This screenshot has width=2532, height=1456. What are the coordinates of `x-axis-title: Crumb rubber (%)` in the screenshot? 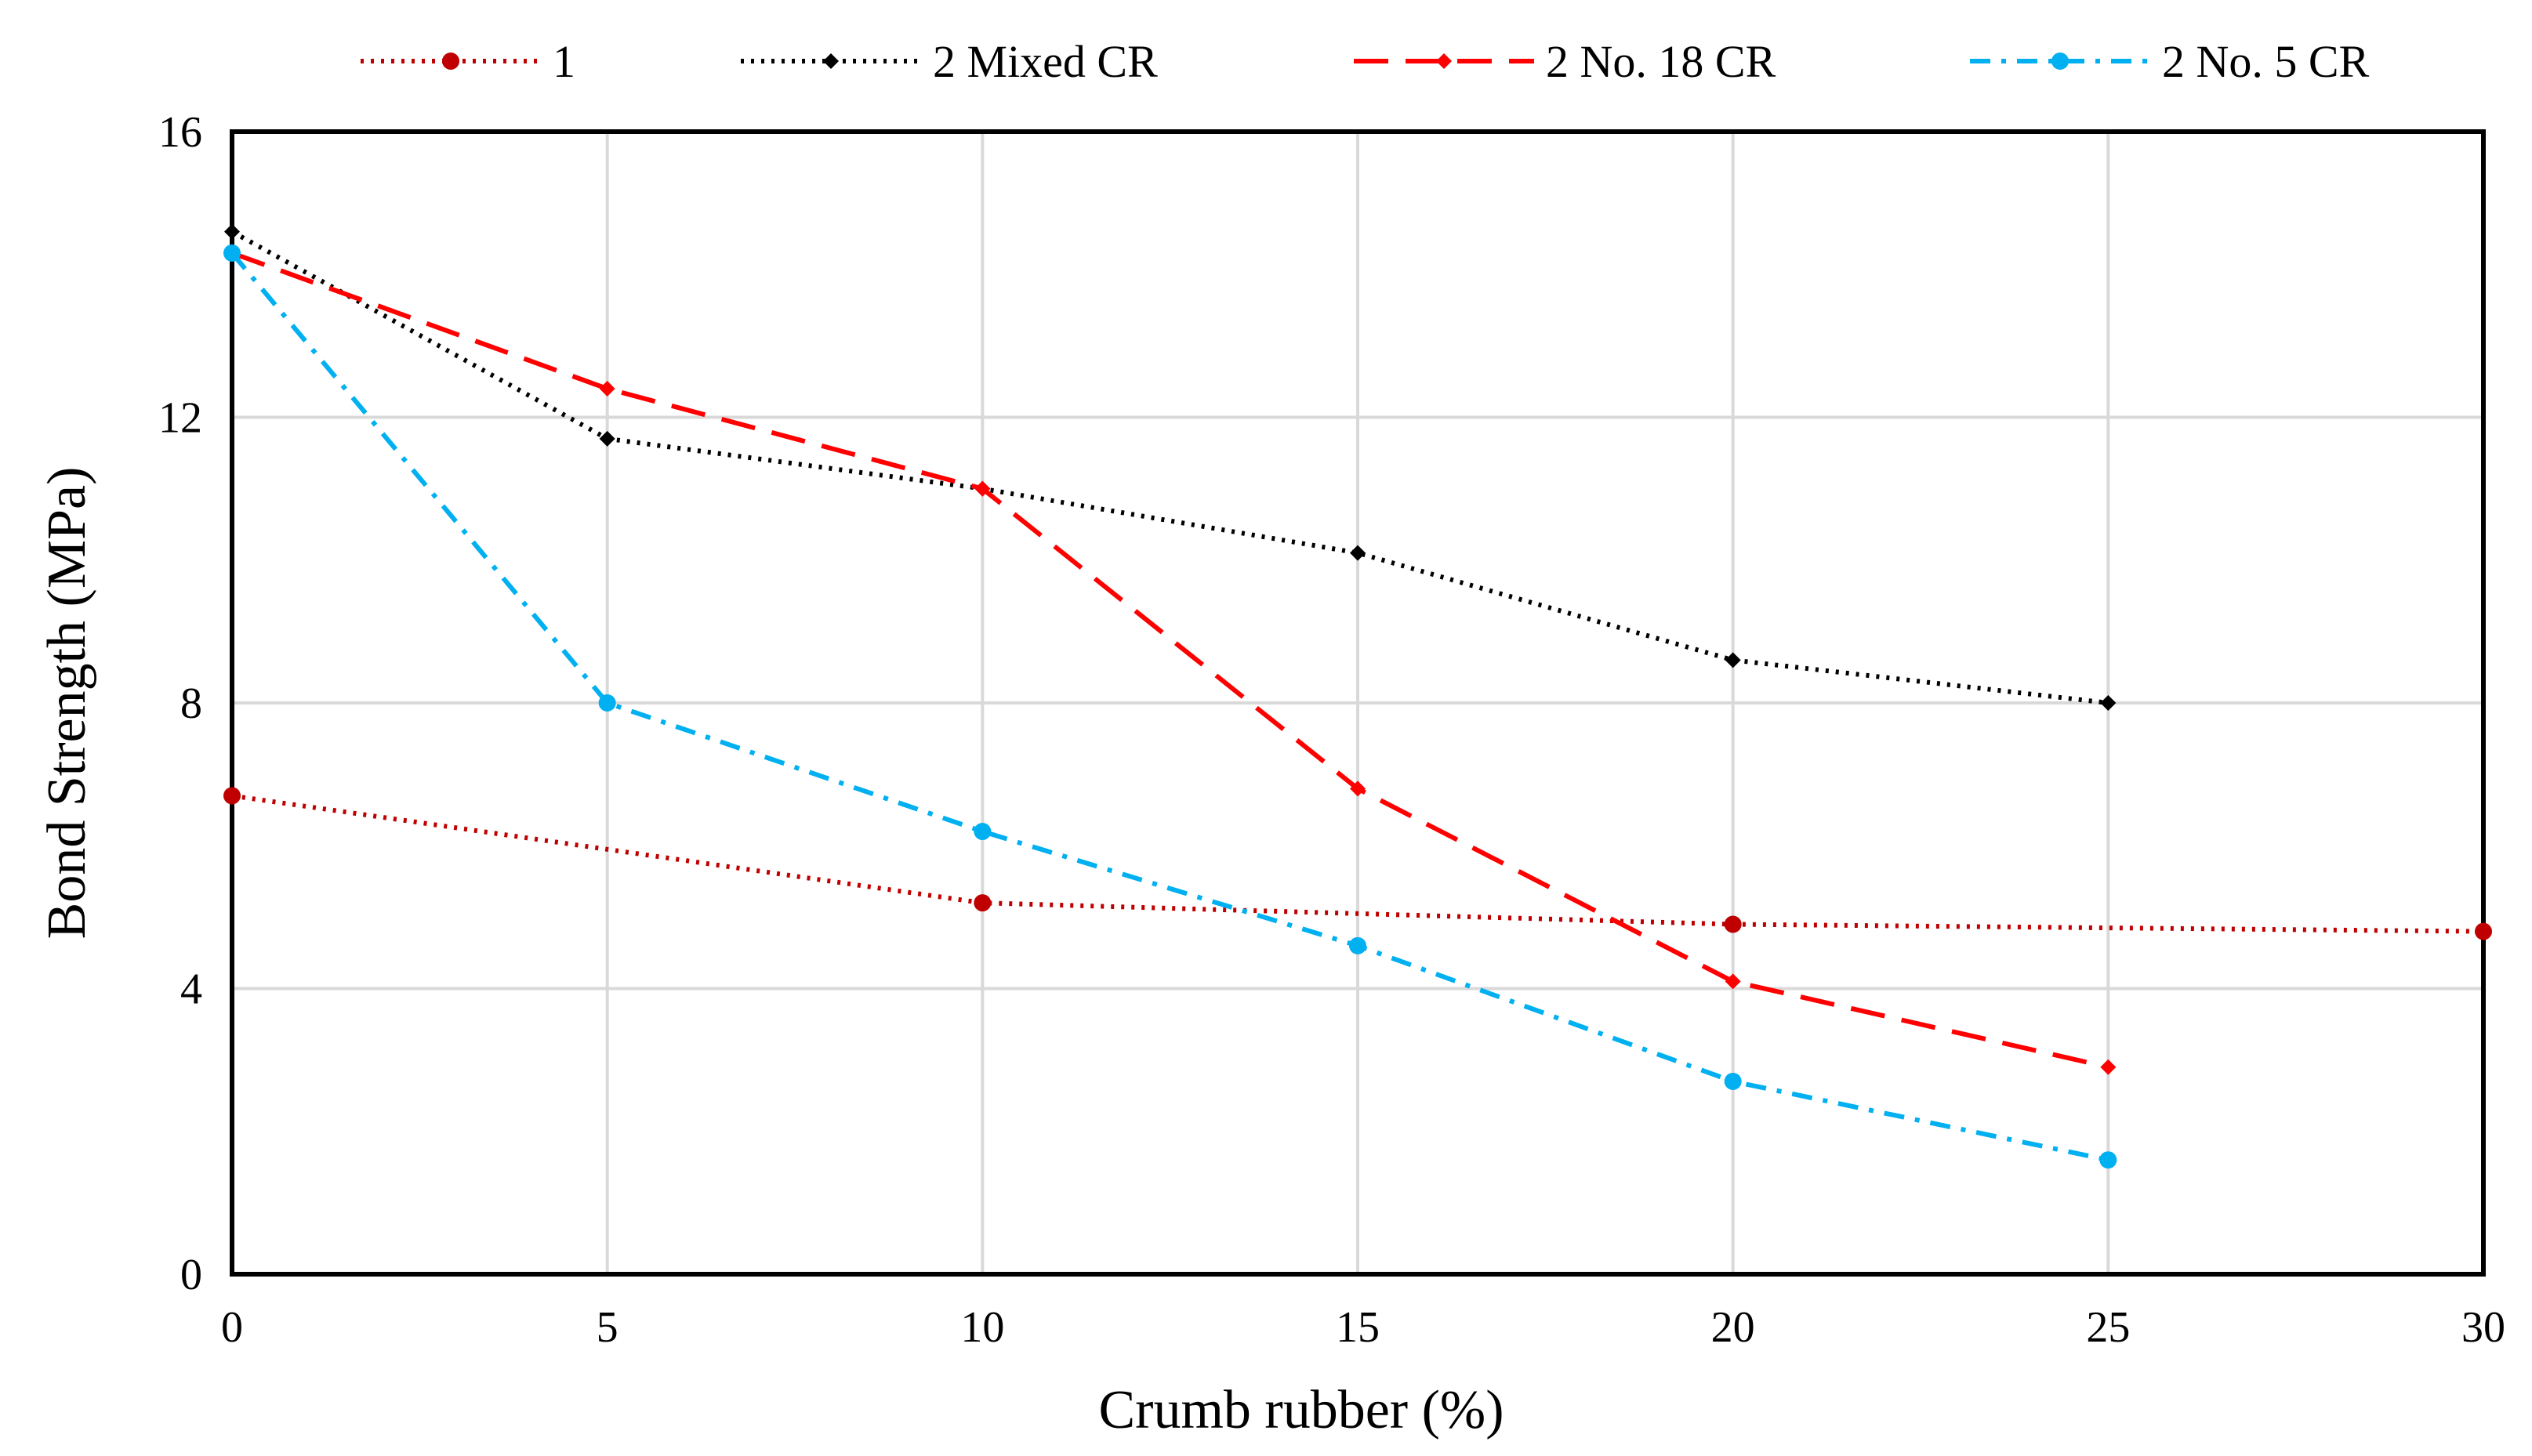 It's located at (1301, 1410).